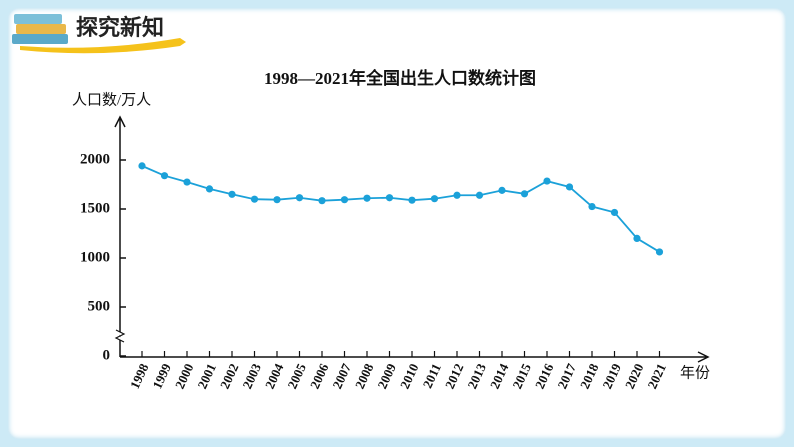 The height and width of the screenshot is (447, 794). Describe the element at coordinates (274, 376) in the screenshot. I see `x-tick-label: 2004` at that location.